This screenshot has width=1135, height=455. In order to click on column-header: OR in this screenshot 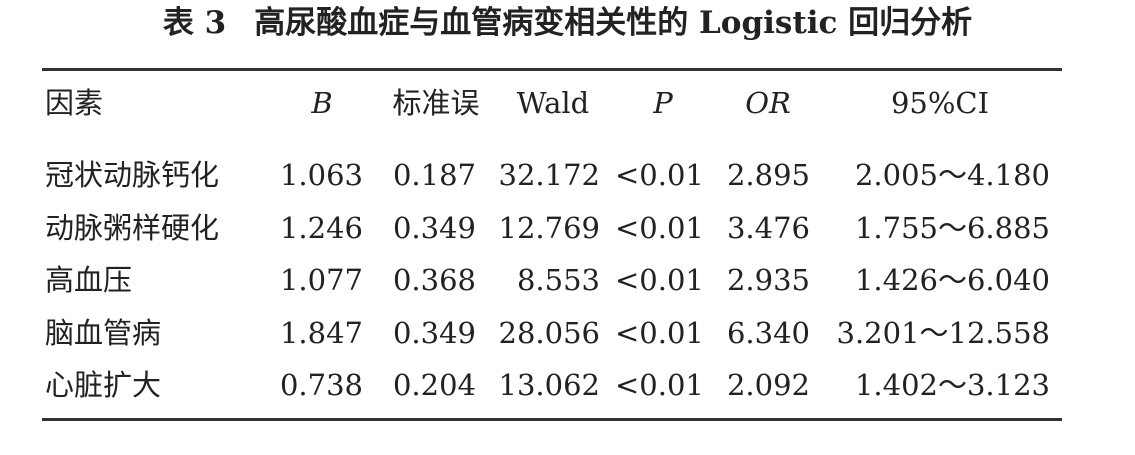, I will do `click(768, 103)`.